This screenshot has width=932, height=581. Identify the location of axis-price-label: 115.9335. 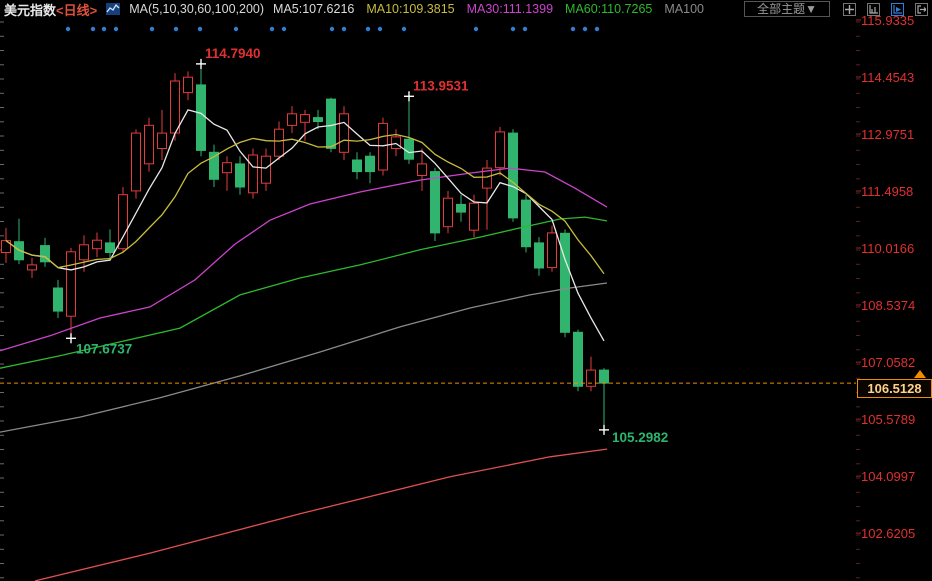
(888, 20).